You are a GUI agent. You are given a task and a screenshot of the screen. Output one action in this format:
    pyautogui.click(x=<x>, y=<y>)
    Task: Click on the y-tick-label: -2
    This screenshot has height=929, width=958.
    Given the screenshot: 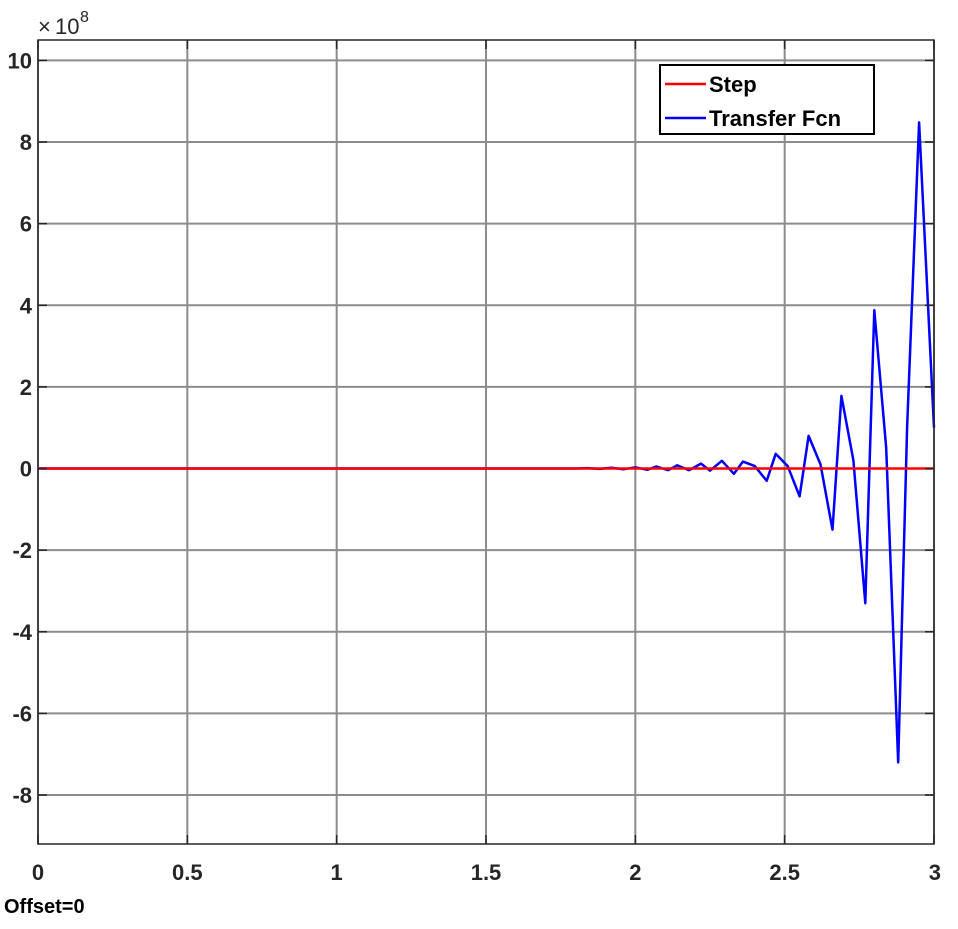 What is the action you would take?
    pyautogui.click(x=22, y=550)
    